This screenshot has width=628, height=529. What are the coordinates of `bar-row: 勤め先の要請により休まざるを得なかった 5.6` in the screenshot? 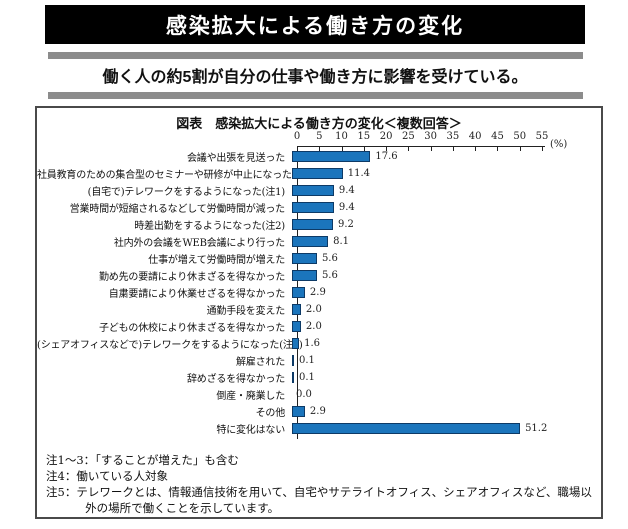 It's located at (319, 275).